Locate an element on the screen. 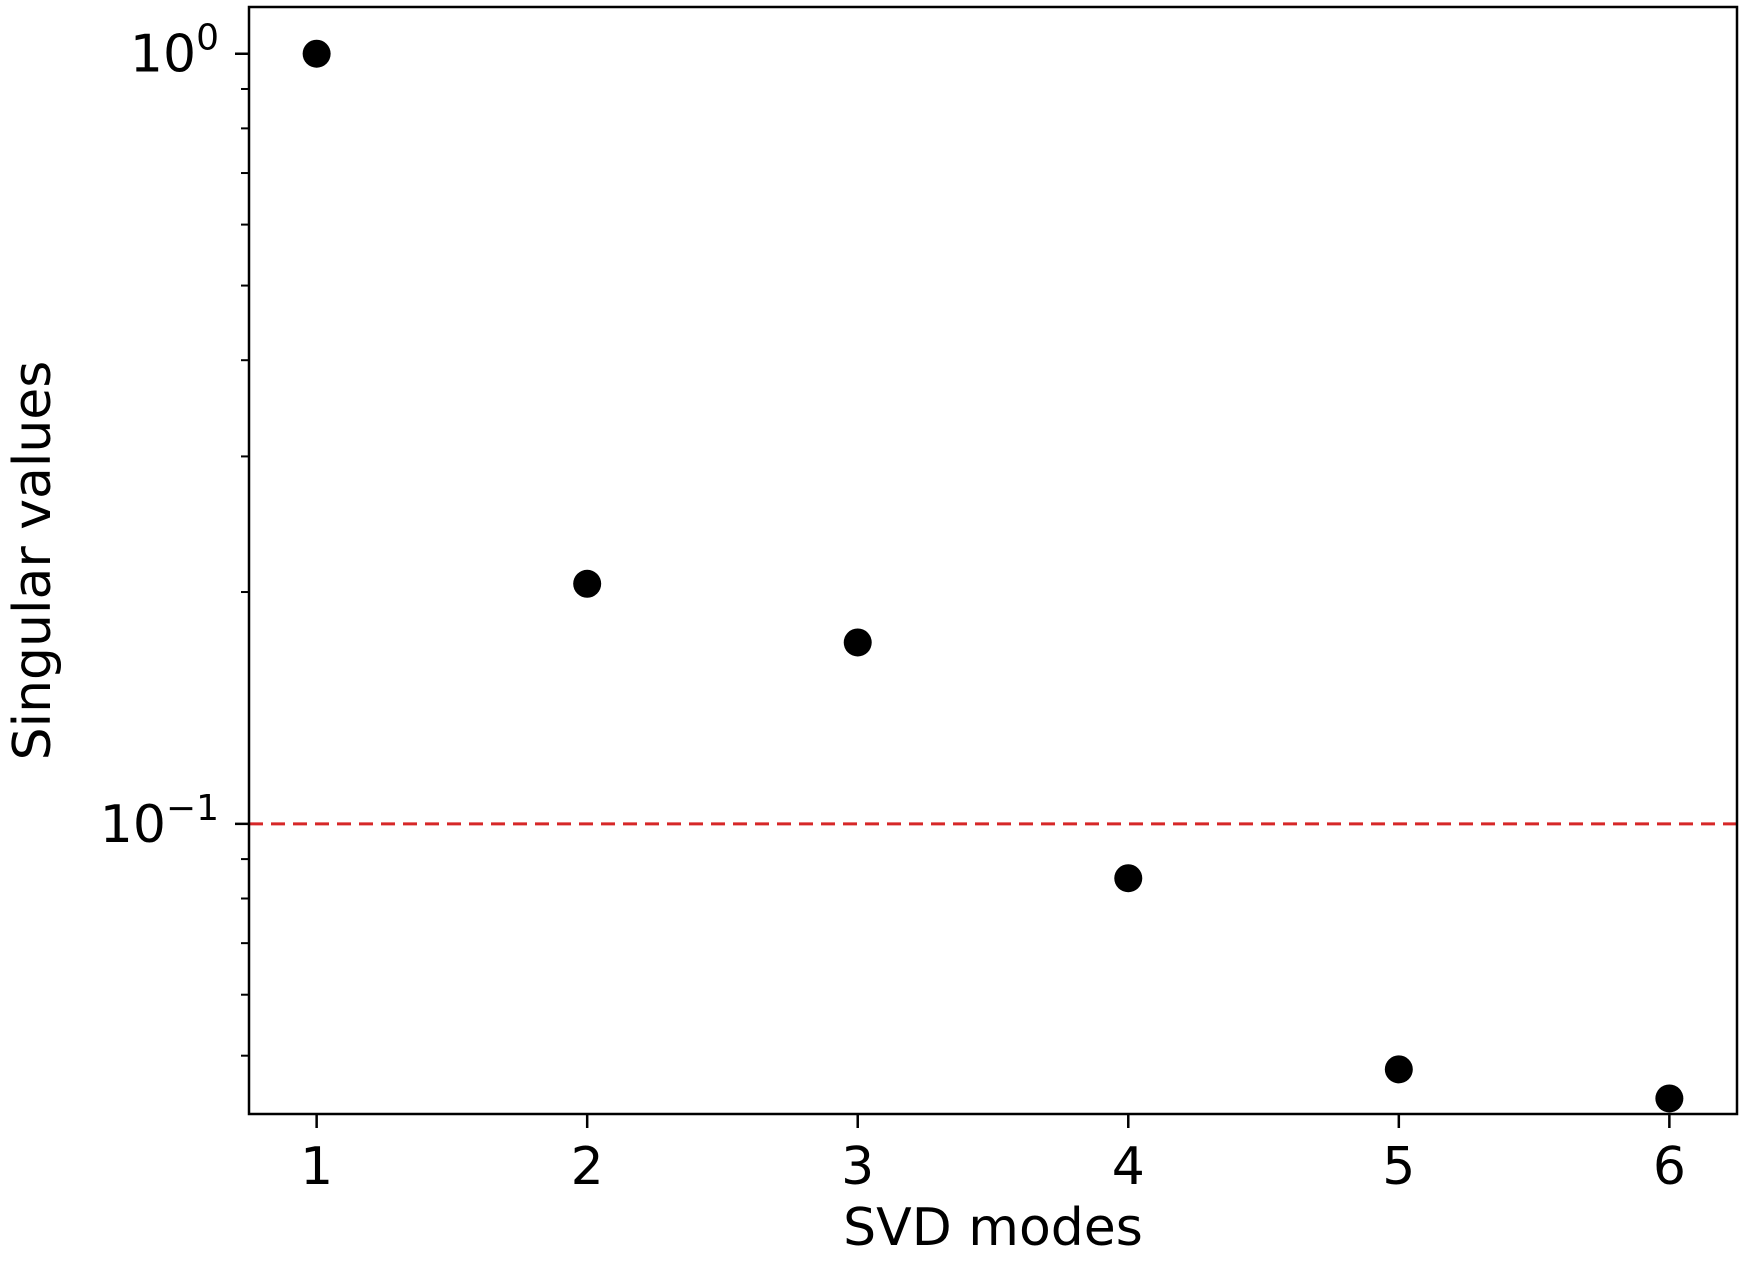 The image size is (1755, 1265). x-tick-label: 4 is located at coordinates (1128, 1167).